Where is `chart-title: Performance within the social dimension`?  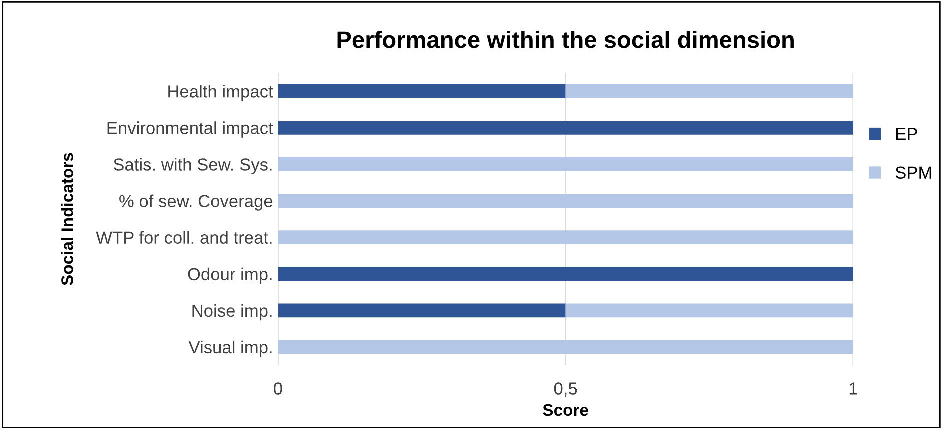 chart-title: Performance within the social dimension is located at coordinates (566, 39).